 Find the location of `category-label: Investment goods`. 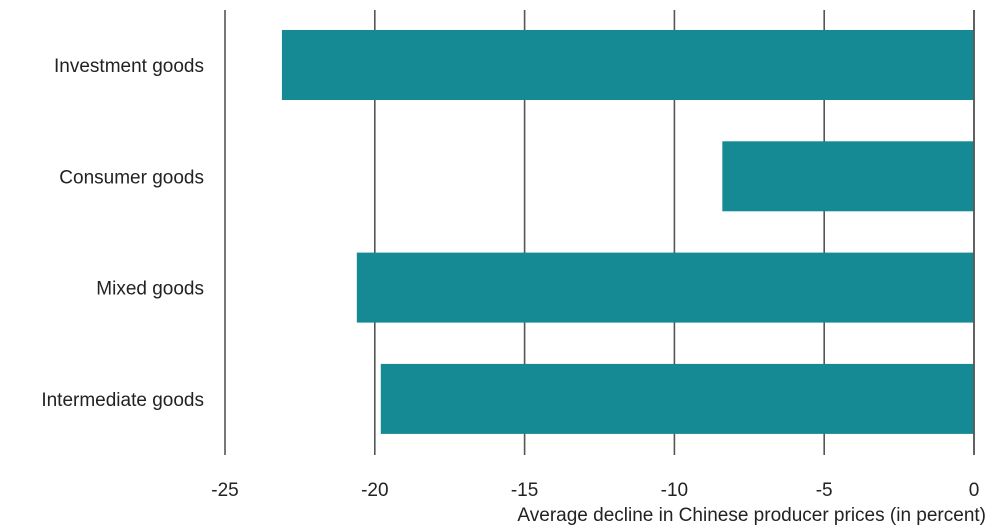

category-label: Investment goods is located at coordinates (129, 66).